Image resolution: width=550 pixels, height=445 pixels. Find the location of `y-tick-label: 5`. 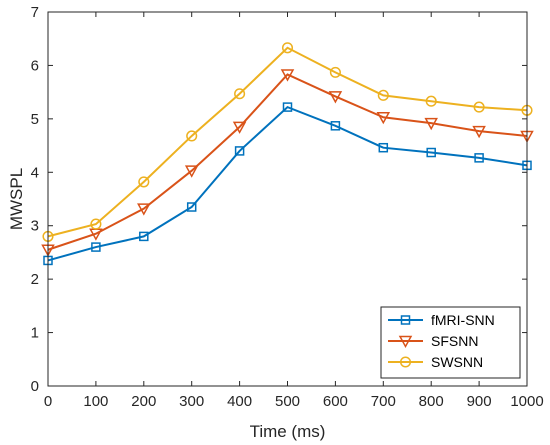

y-tick-label: 5 is located at coordinates (35, 119).